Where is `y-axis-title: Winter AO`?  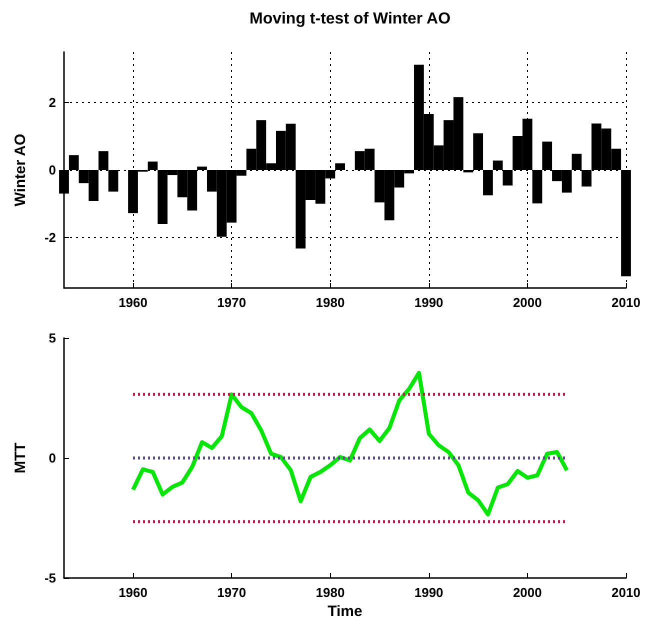 y-axis-title: Winter AO is located at coordinates (20, 169).